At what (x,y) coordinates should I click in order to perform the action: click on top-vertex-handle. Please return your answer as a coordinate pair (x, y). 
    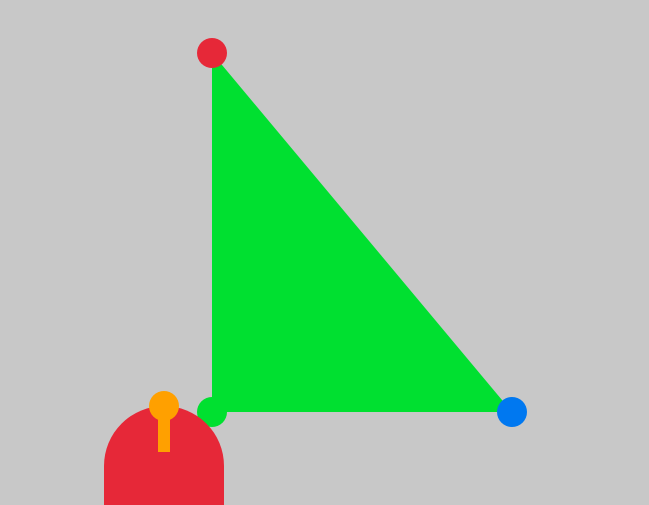
    Looking at the image, I should click on (212, 53).